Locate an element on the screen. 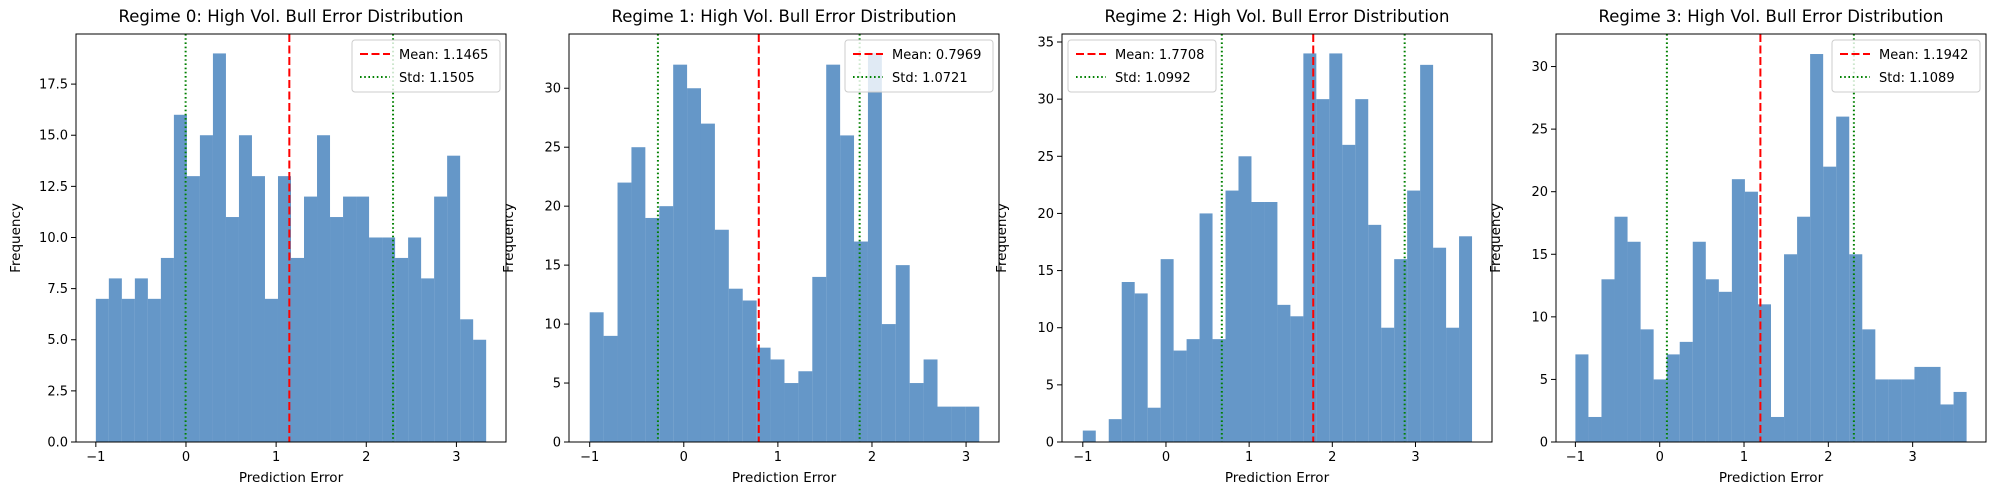 This screenshot has width=2000, height=500. y-tick-label: 2.5 is located at coordinates (57, 391).